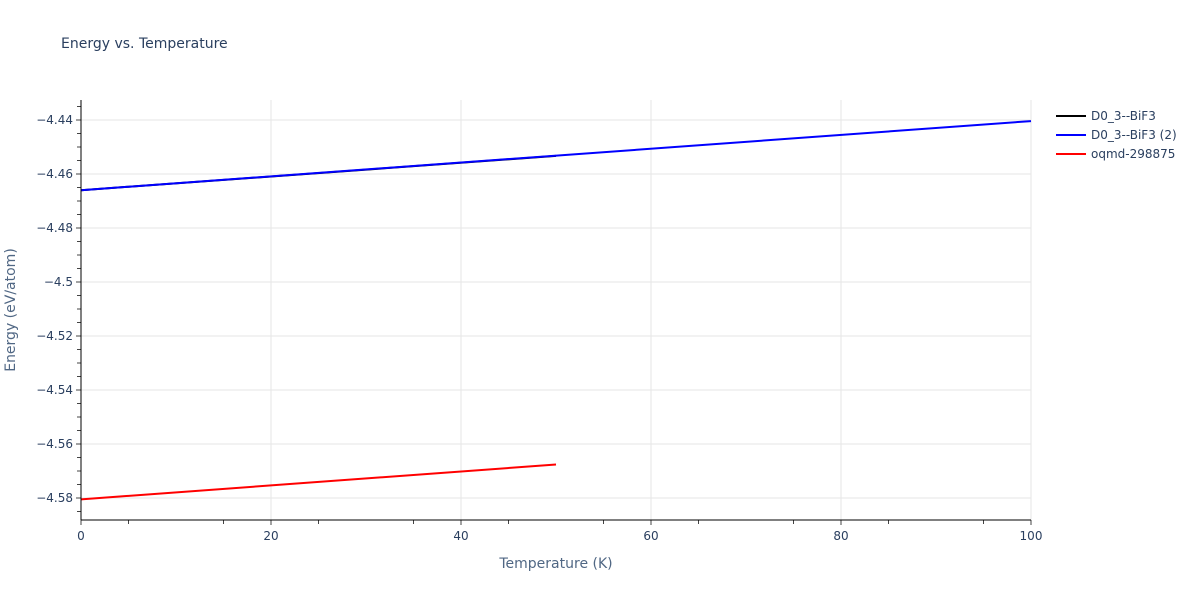  I want to click on y-tick-label: −4.5, so click(58, 282).